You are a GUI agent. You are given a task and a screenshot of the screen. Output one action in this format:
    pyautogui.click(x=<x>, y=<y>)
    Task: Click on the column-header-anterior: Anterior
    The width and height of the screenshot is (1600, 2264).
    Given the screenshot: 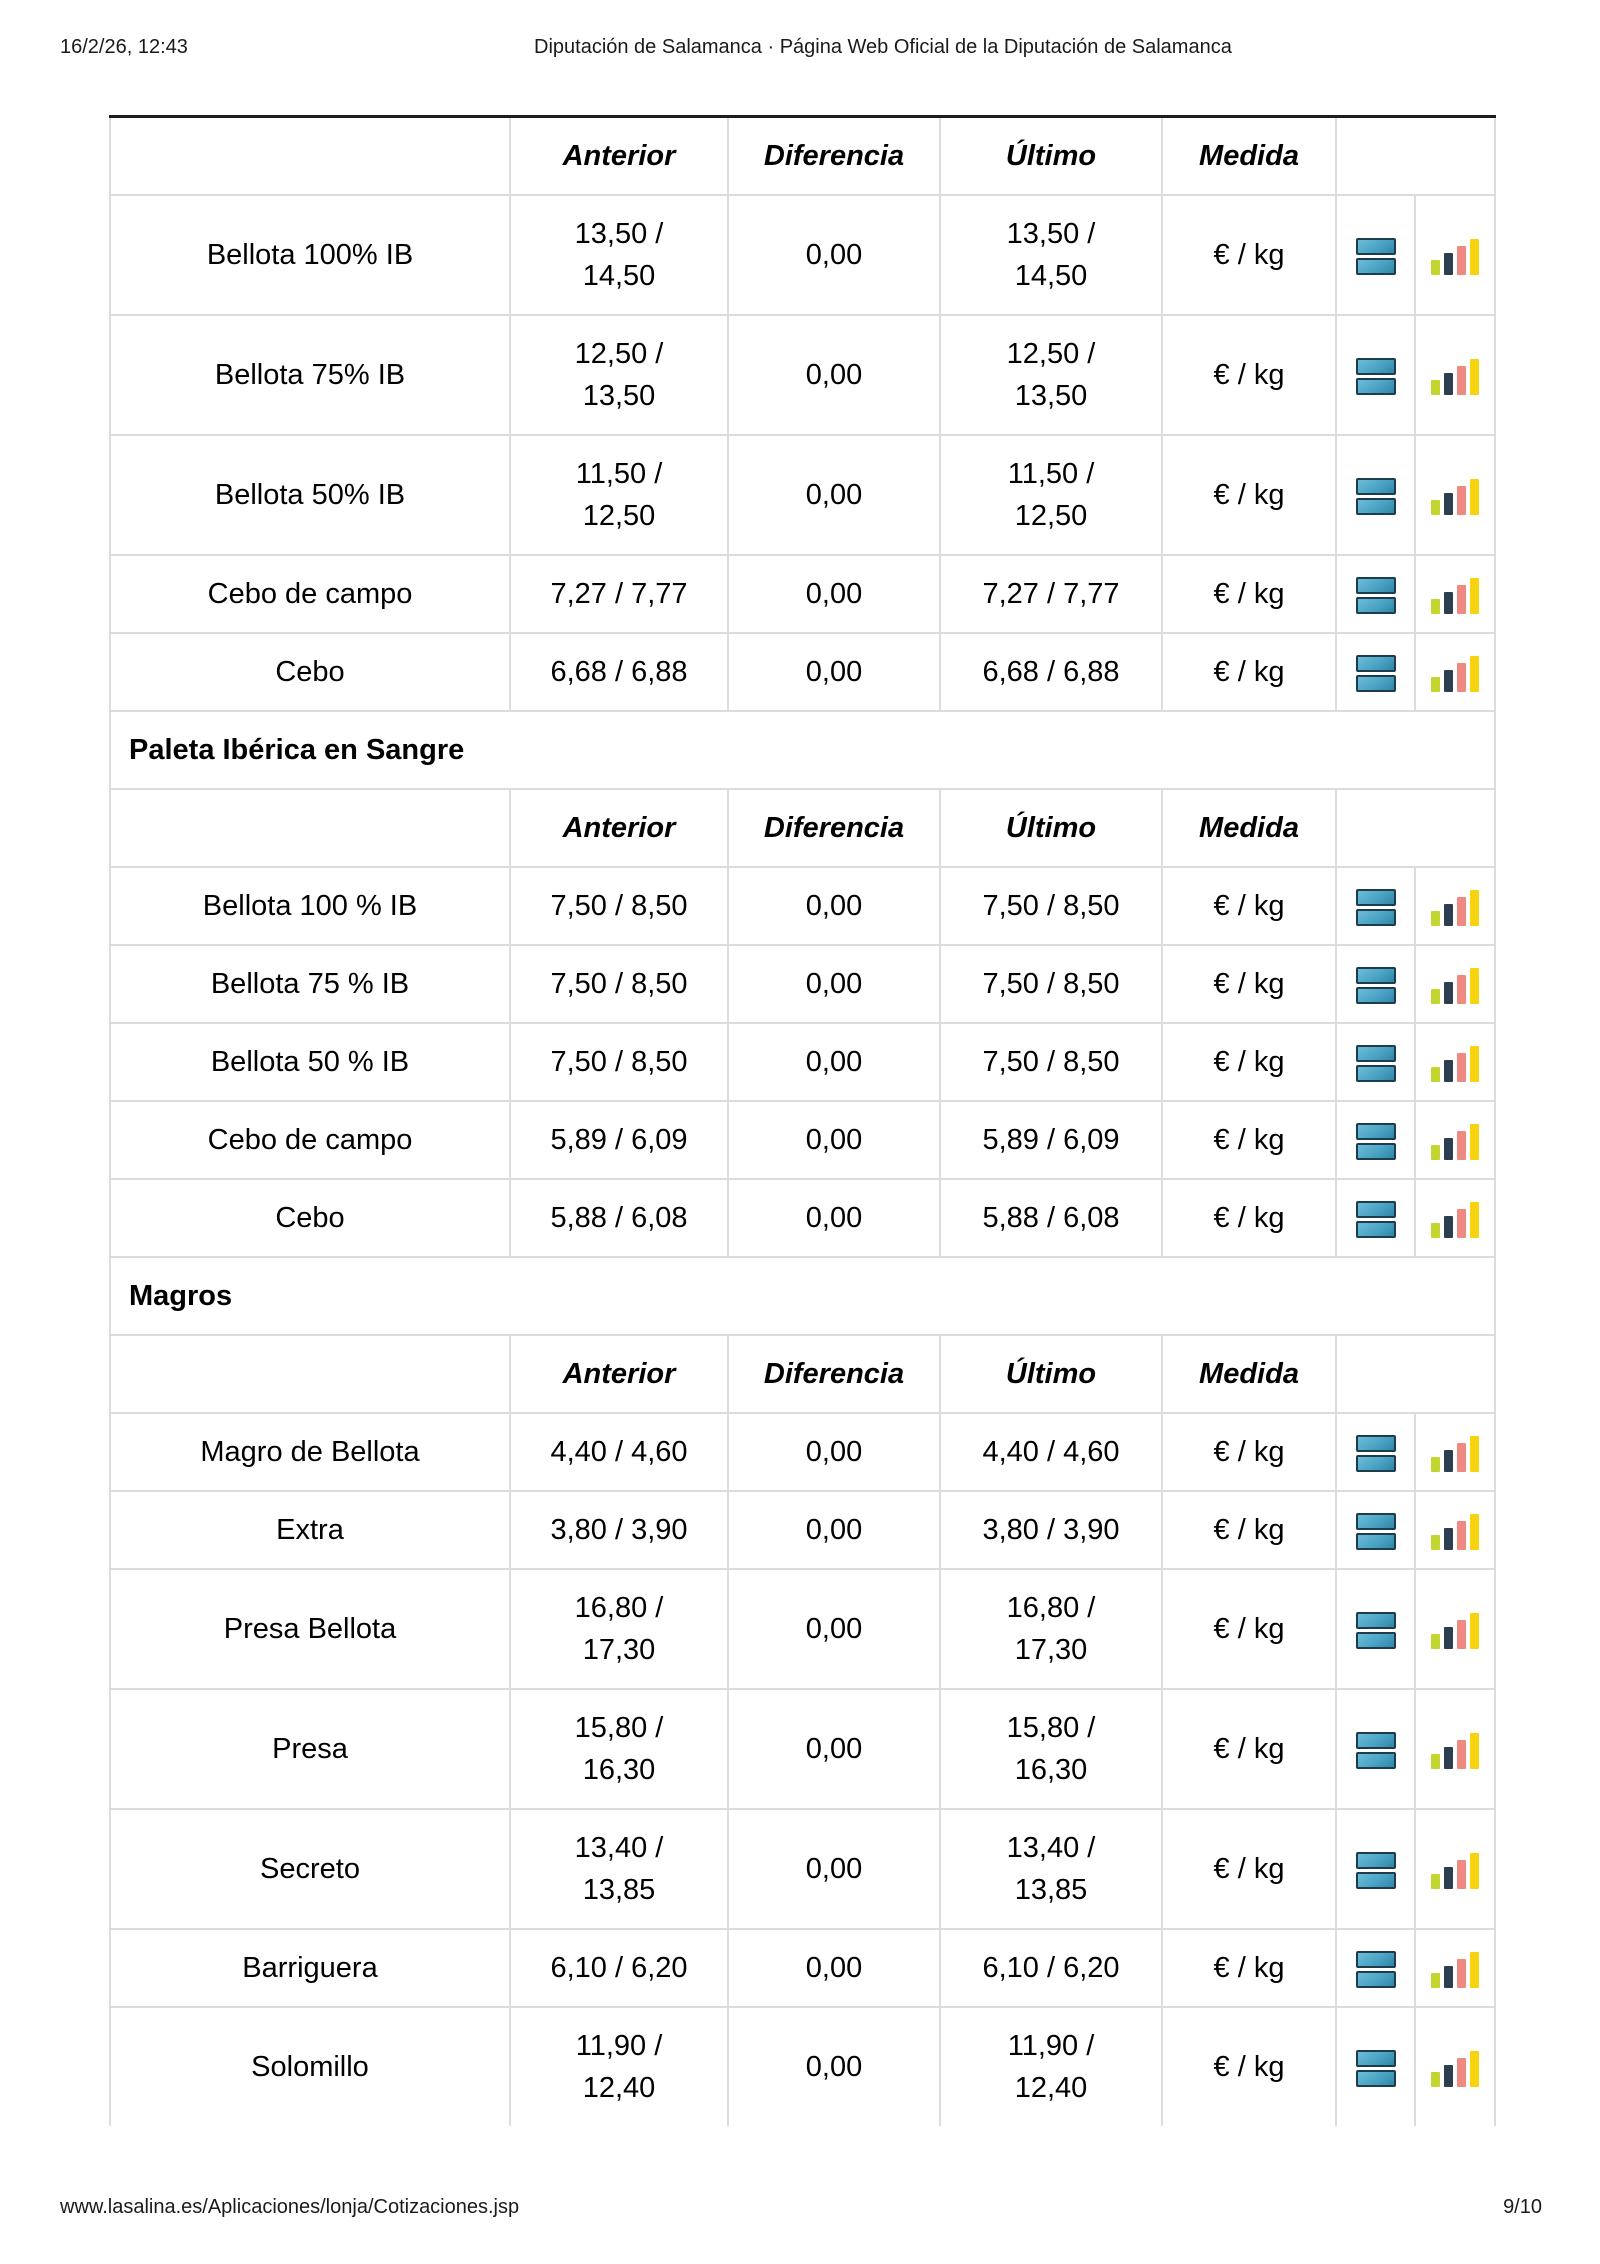 What is the action you would take?
    pyautogui.click(x=619, y=1374)
    